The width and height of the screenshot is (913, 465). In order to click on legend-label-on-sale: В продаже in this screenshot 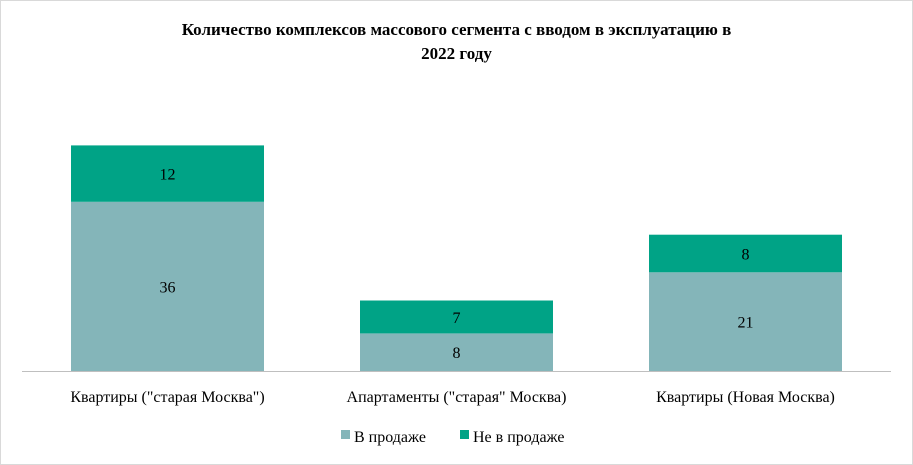, I will do `click(390, 437)`.